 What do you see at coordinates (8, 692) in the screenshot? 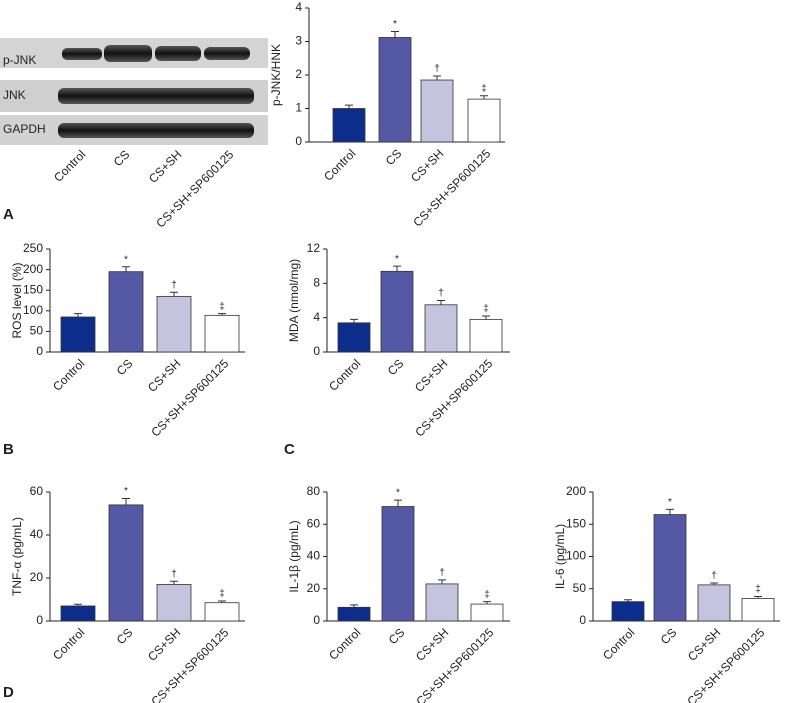
I see `panel-label: D` at bounding box center [8, 692].